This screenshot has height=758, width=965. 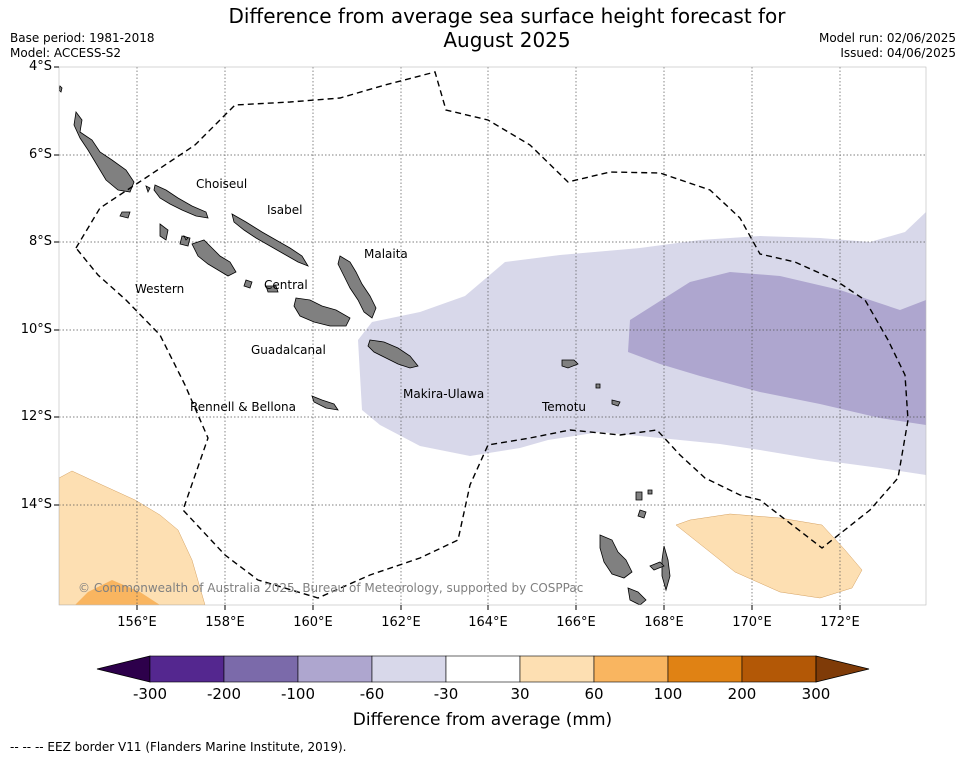 I want to click on lon-label-162e: 162°E, so click(x=401, y=622).